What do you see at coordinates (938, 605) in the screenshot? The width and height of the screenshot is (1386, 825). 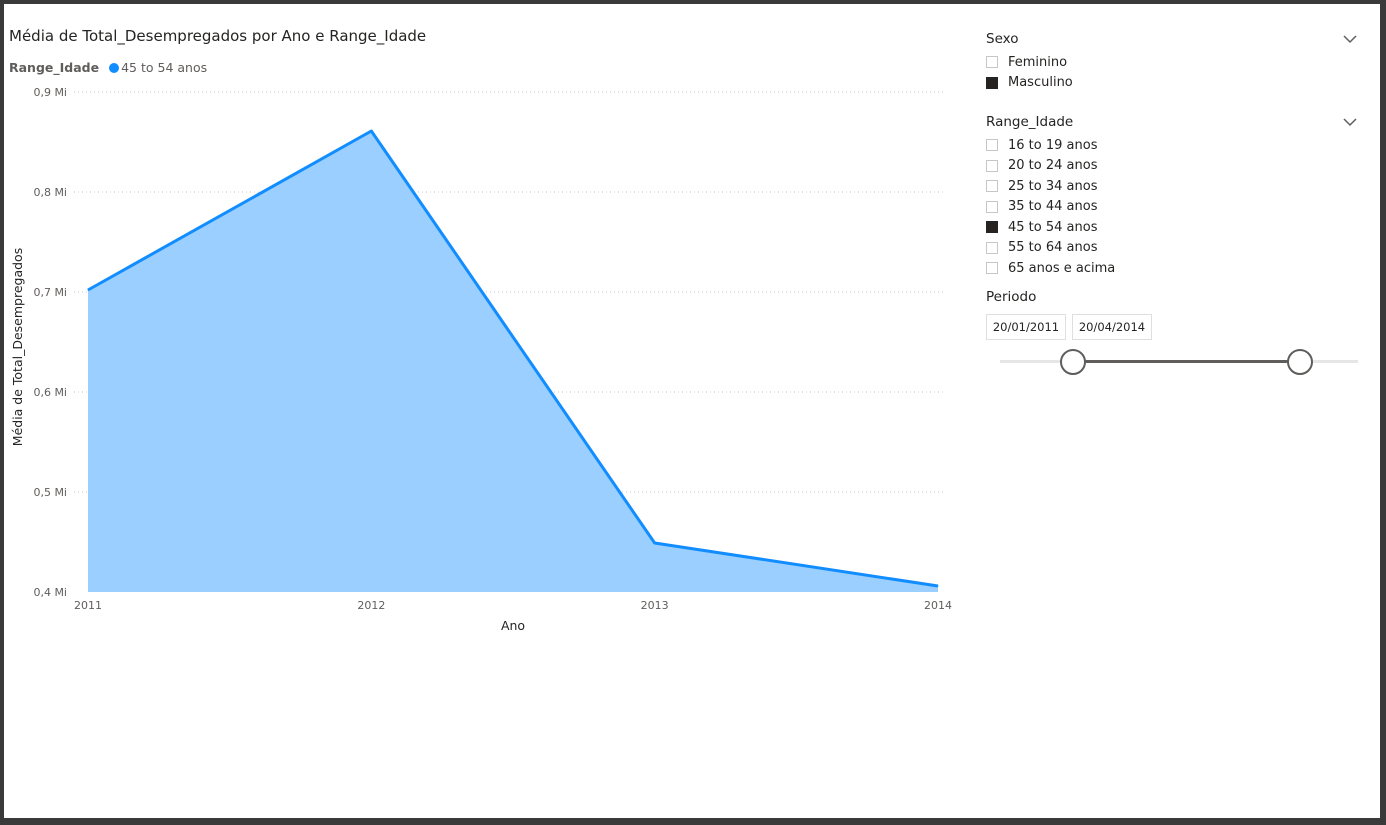 I see `x-tick-label: 2014` at bounding box center [938, 605].